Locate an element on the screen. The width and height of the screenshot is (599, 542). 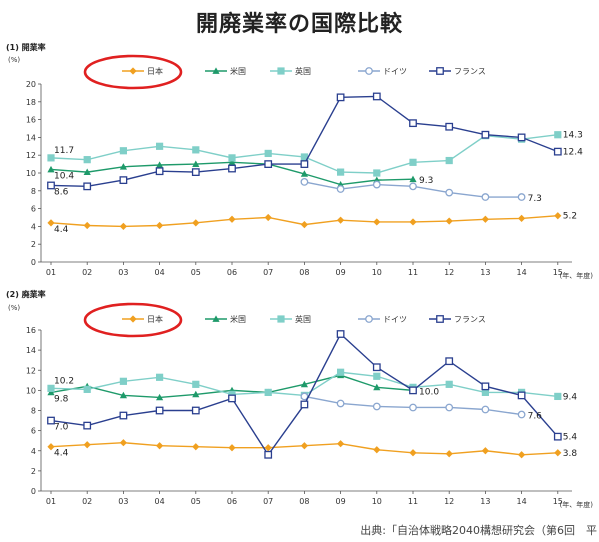
y-axis-label: (%) is located at coordinates (14, 308).